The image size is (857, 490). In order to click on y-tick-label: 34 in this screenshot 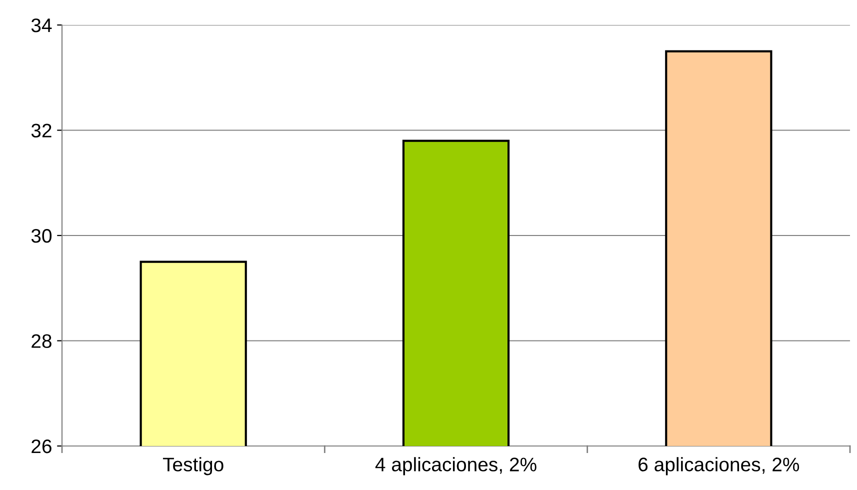, I will do `click(41, 25)`.